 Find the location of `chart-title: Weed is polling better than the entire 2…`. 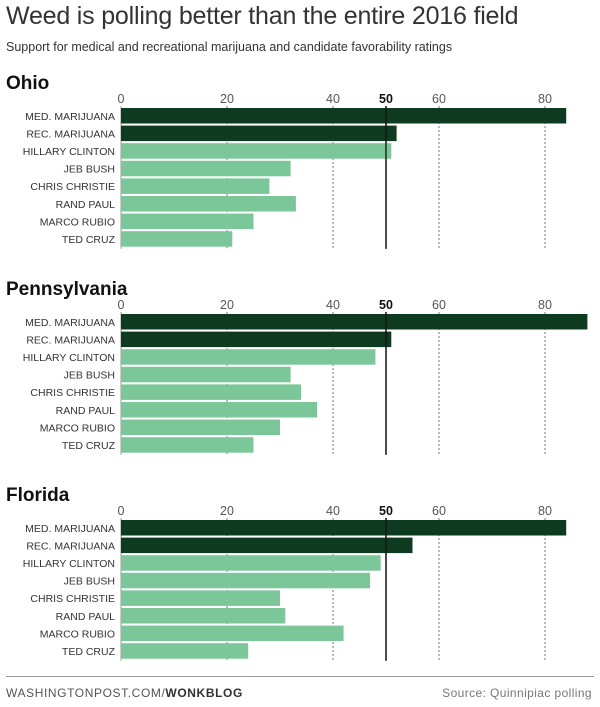

chart-title: Weed is polling better than the entire 2… is located at coordinates (262, 16).